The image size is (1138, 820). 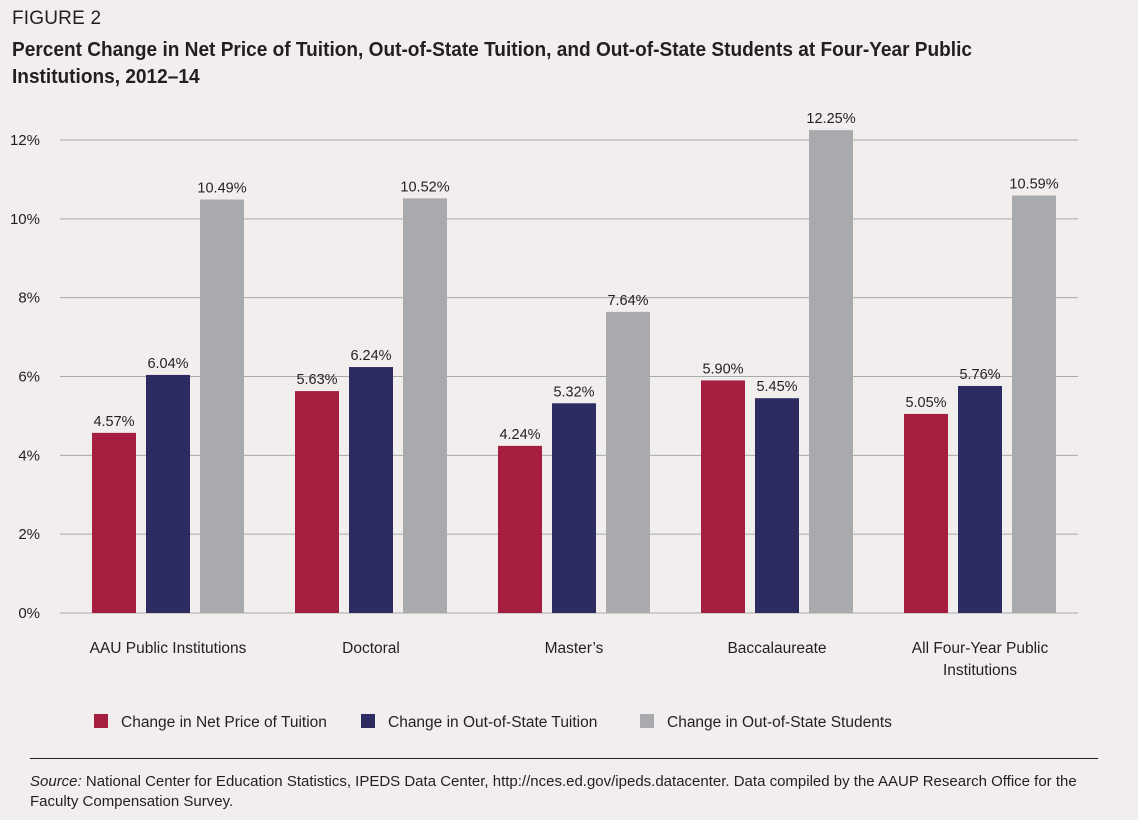 What do you see at coordinates (25, 219) in the screenshot?
I see `y-tick-label: 10%` at bounding box center [25, 219].